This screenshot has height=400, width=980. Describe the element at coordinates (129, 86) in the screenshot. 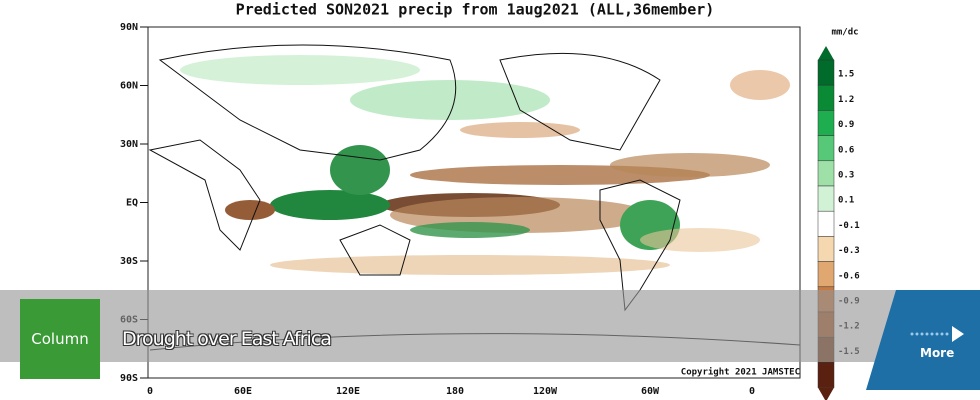

I see `lat-label: 60N` at that location.